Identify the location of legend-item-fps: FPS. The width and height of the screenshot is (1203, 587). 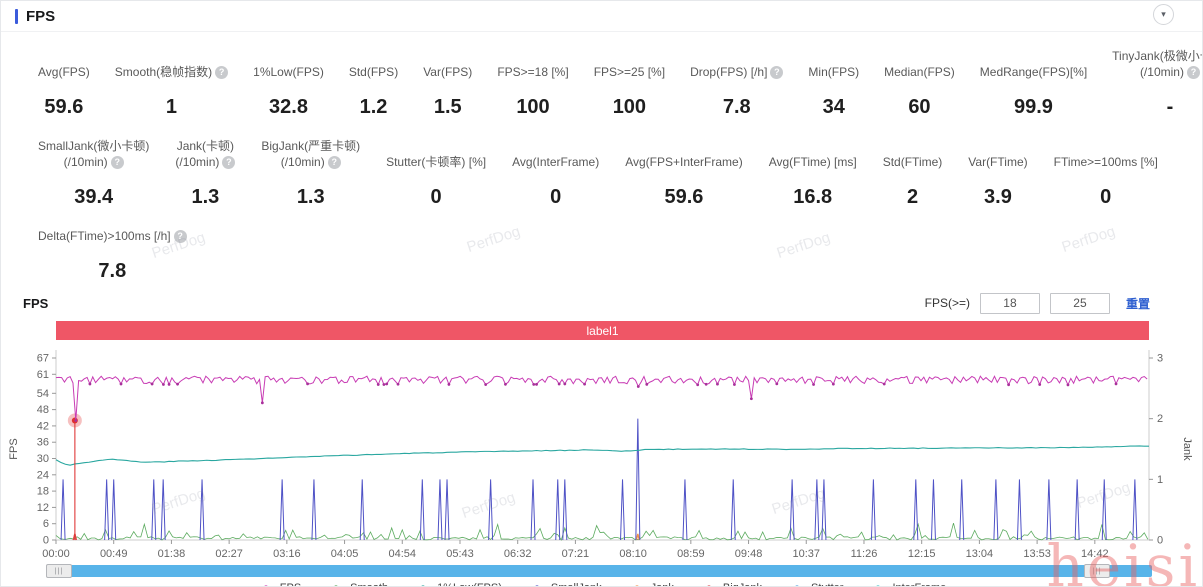
(279, 584).